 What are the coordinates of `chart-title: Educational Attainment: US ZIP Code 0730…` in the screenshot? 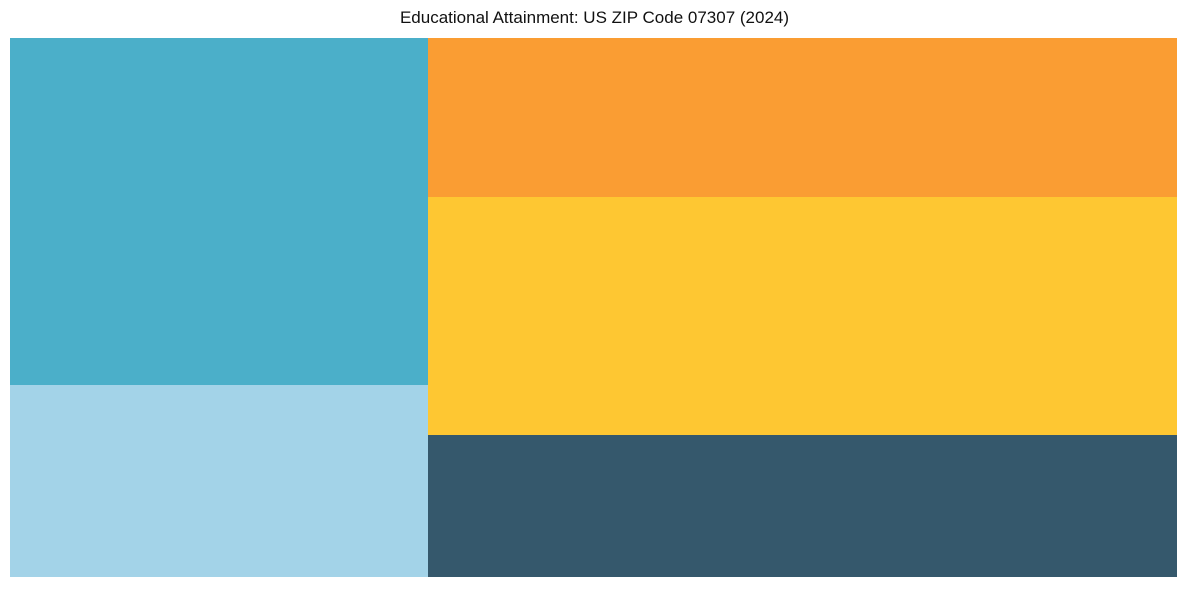 It's located at (594, 17).